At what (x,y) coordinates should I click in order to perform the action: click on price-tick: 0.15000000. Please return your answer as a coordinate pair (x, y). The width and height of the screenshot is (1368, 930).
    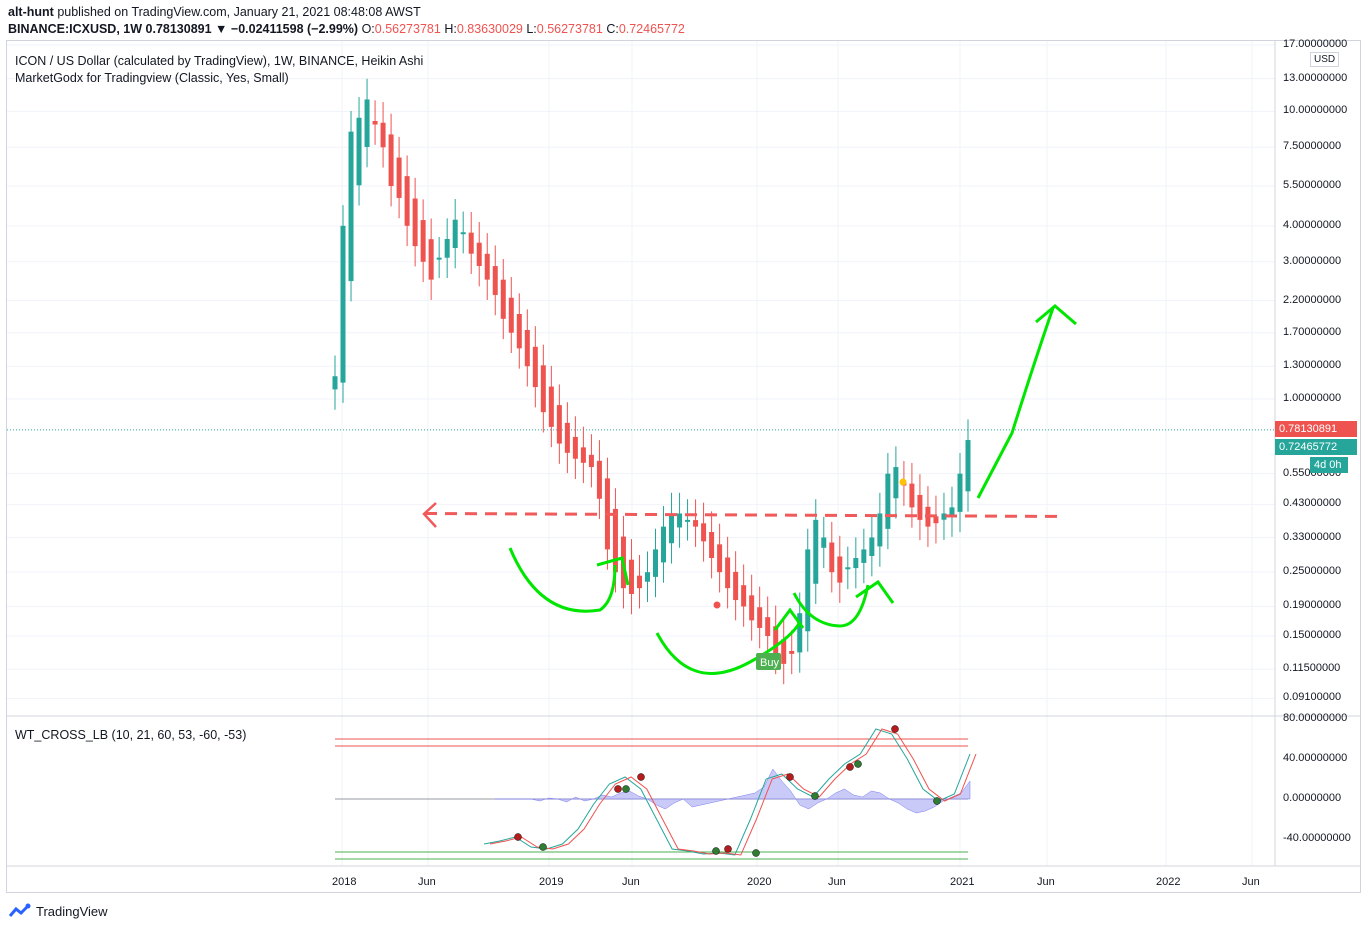
    Looking at the image, I should click on (1312, 635).